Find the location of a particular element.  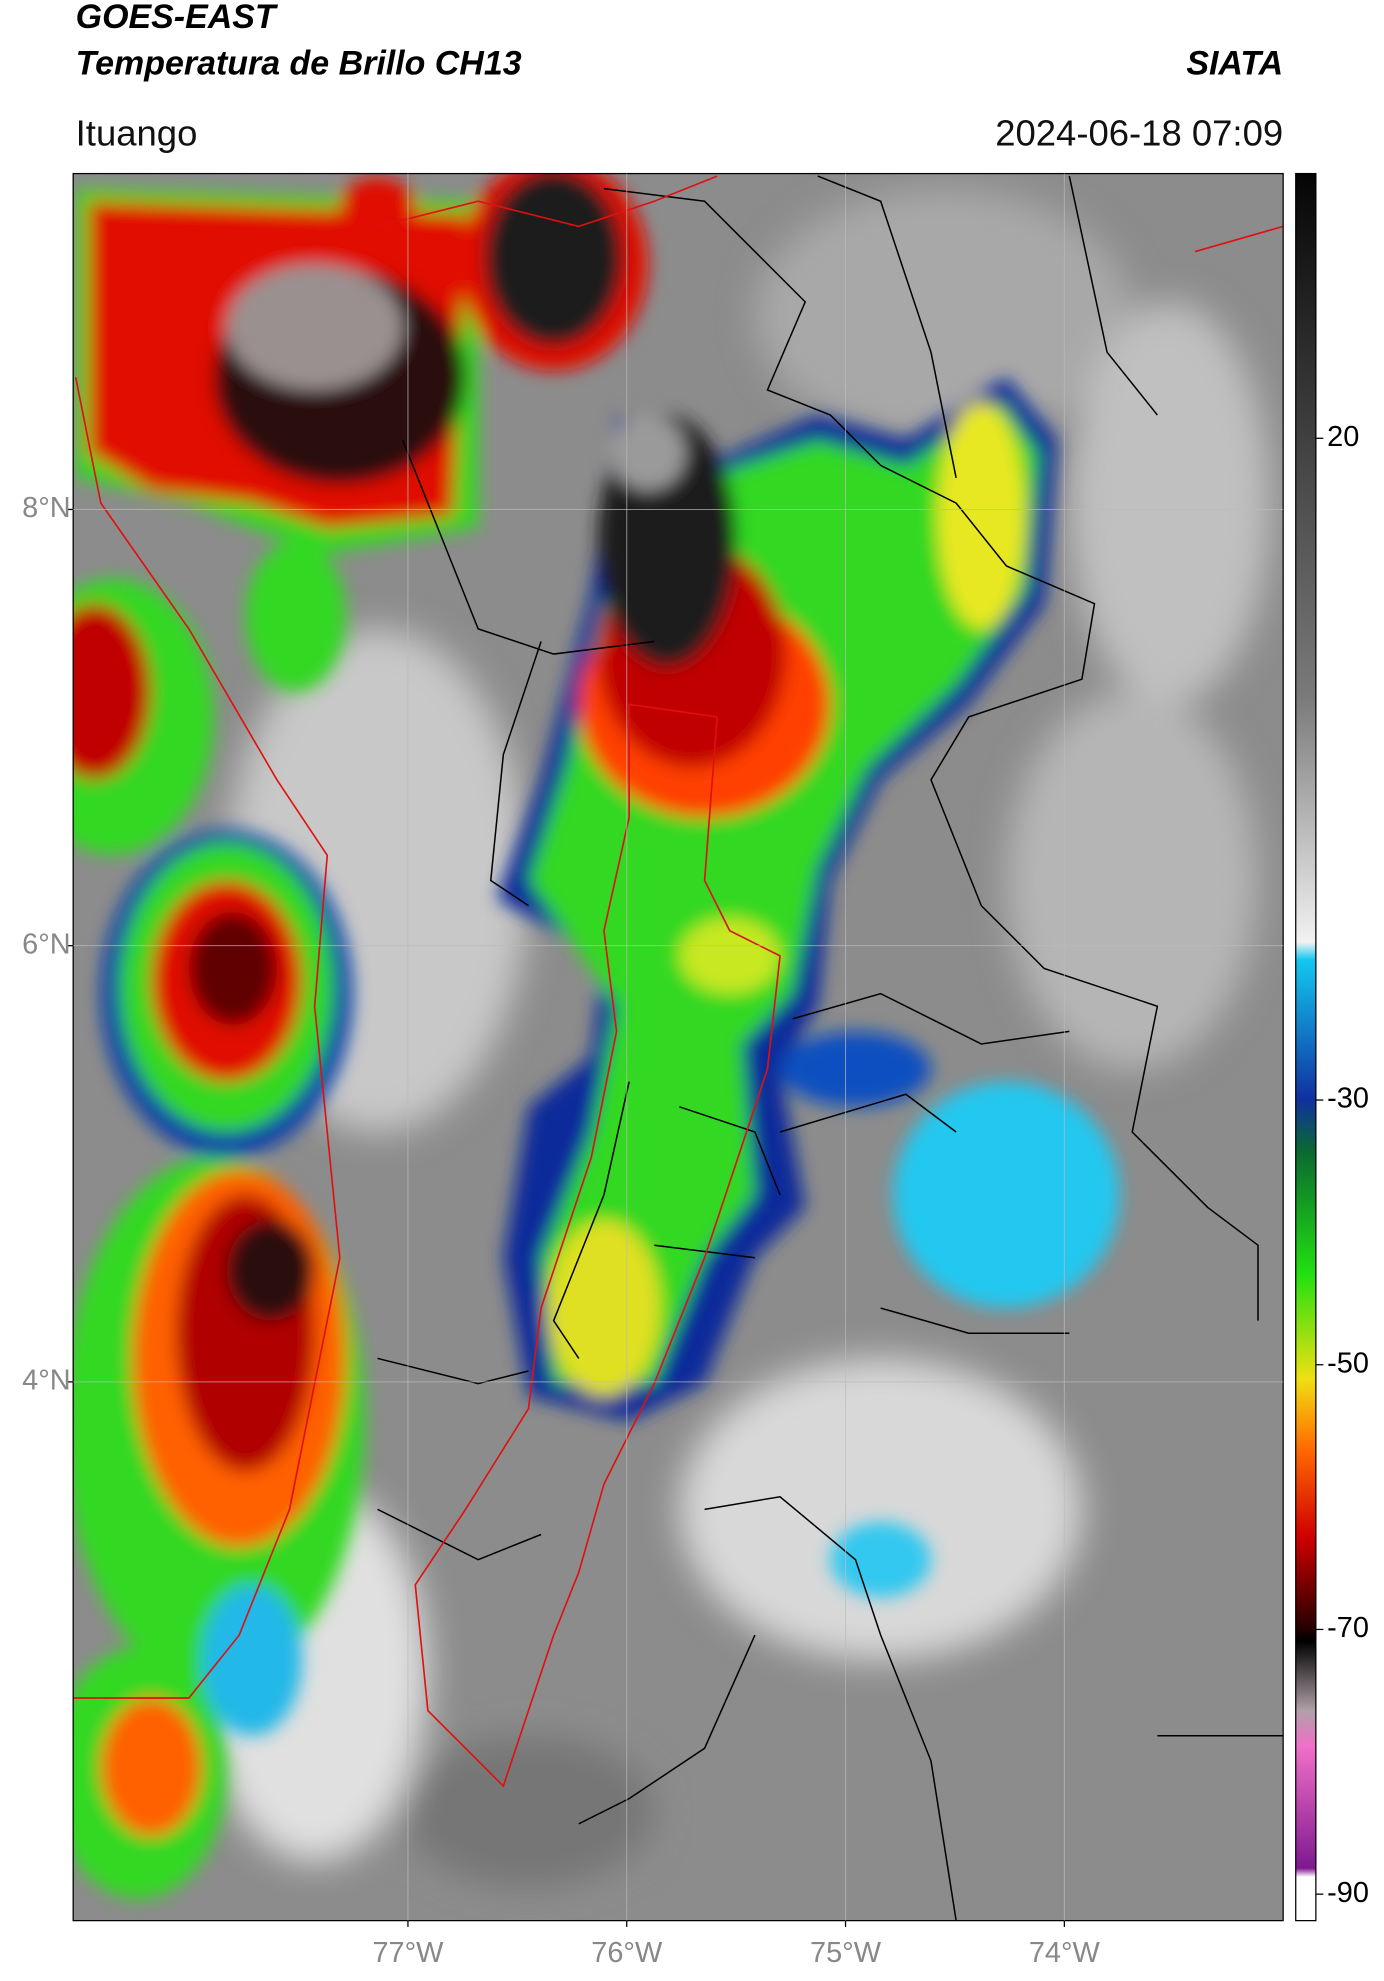

colorbar is located at coordinates (1306, 1047).